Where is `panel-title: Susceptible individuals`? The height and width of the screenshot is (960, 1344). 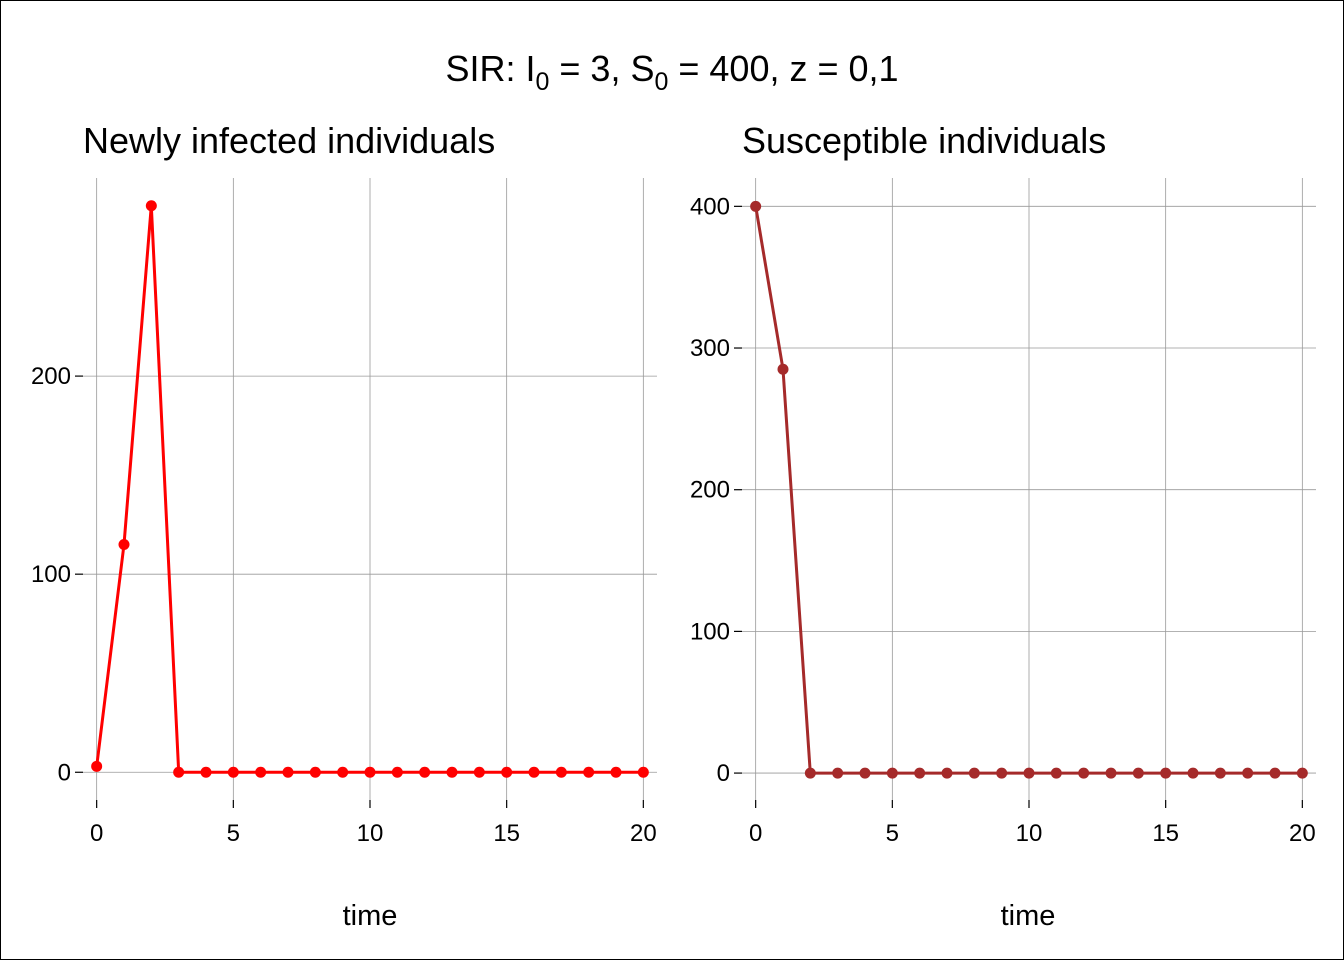
panel-title: Susceptible individuals is located at coordinates (924, 140).